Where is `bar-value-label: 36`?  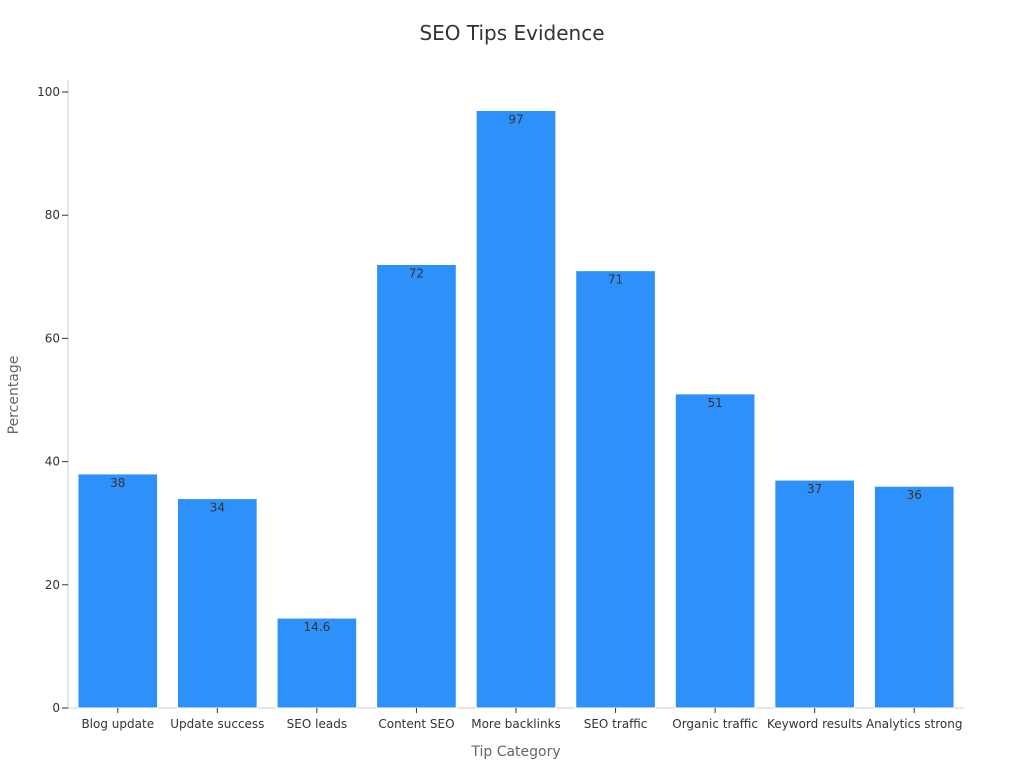
bar-value-label: 36 is located at coordinates (914, 495).